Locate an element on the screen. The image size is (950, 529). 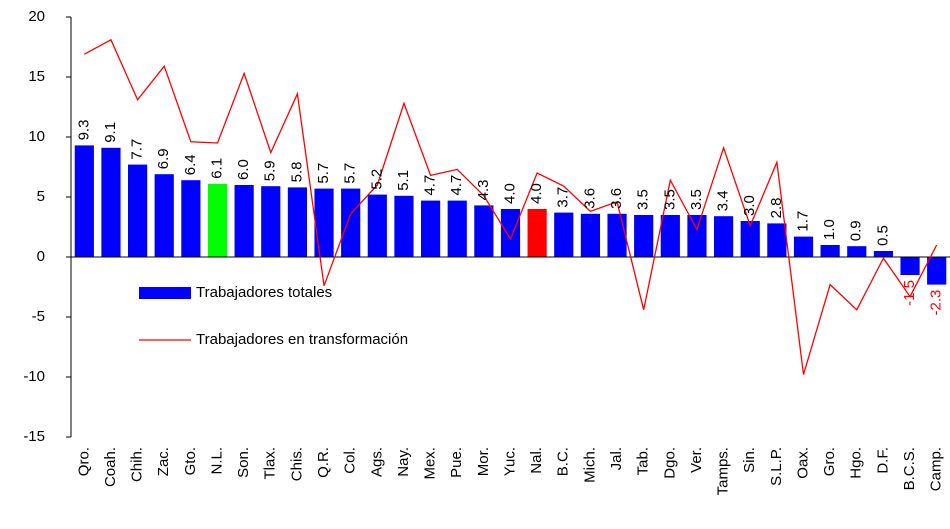
y-tick-label: -5 is located at coordinates (38, 316).